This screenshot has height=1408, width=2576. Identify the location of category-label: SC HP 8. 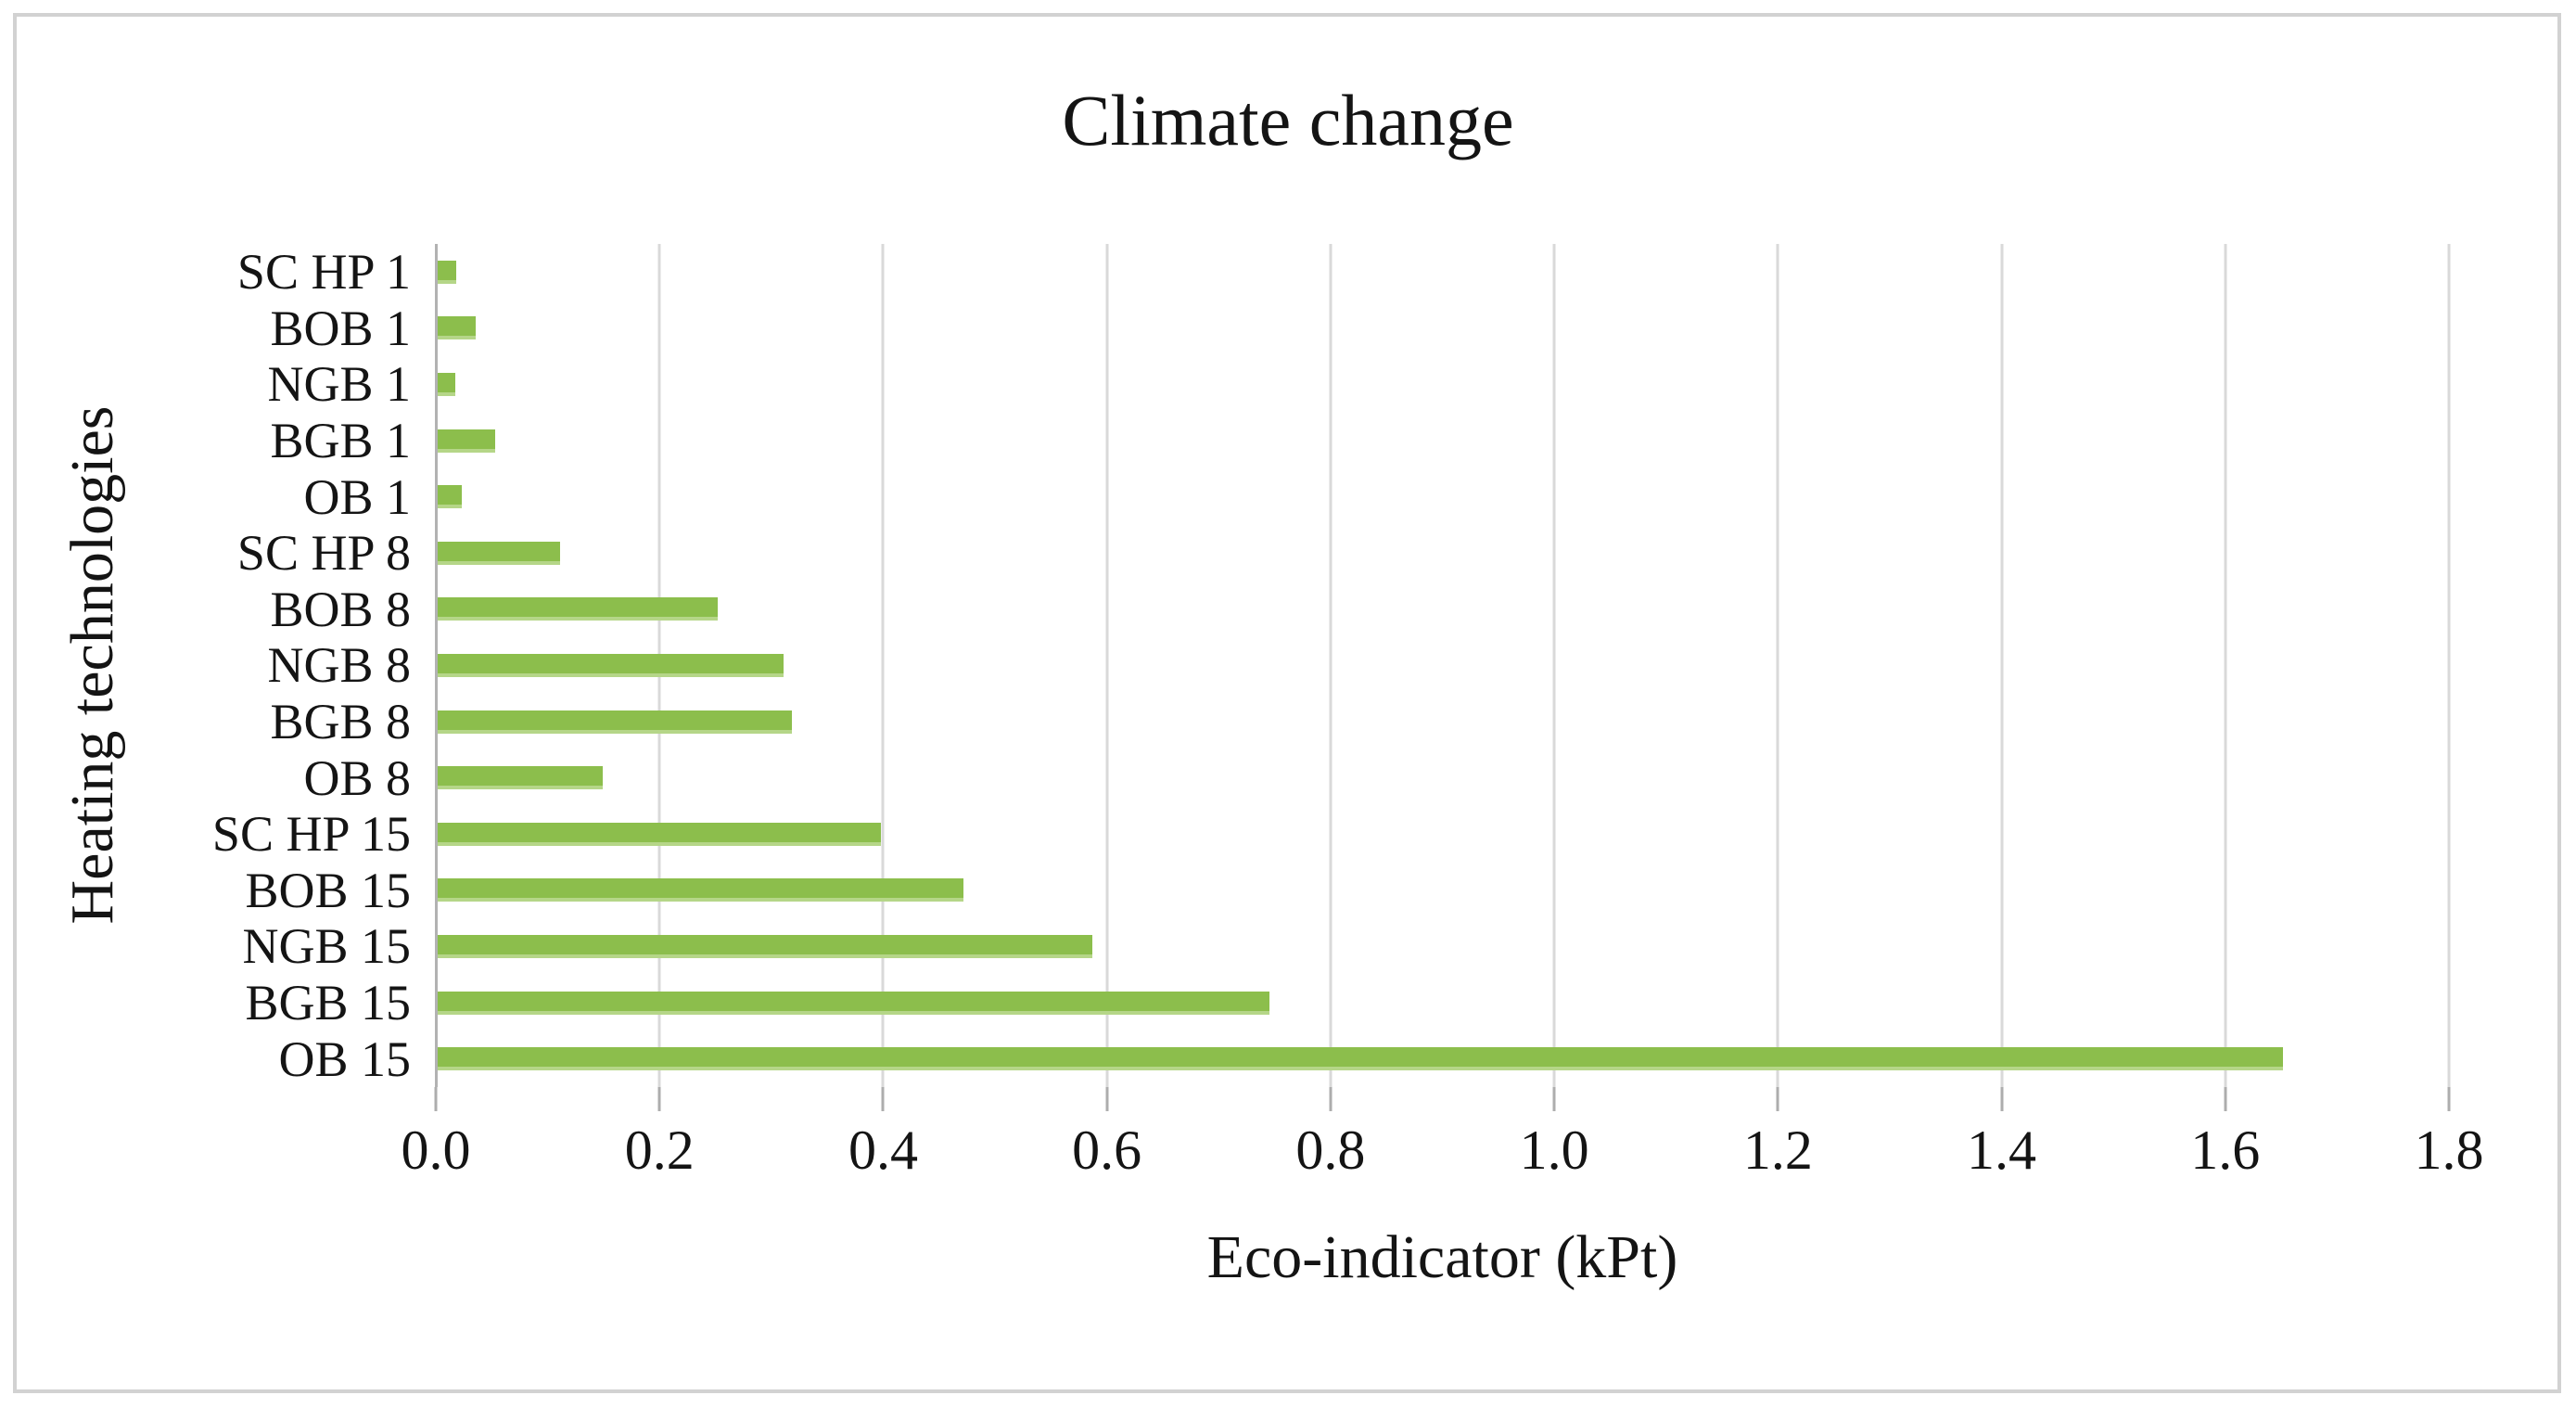
(323, 553).